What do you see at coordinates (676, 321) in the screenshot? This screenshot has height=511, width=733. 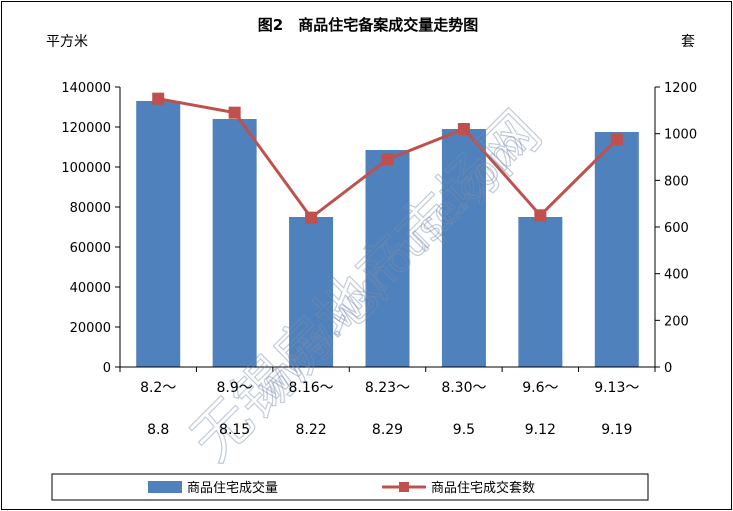 I see `right-tick-label: 200` at bounding box center [676, 321].